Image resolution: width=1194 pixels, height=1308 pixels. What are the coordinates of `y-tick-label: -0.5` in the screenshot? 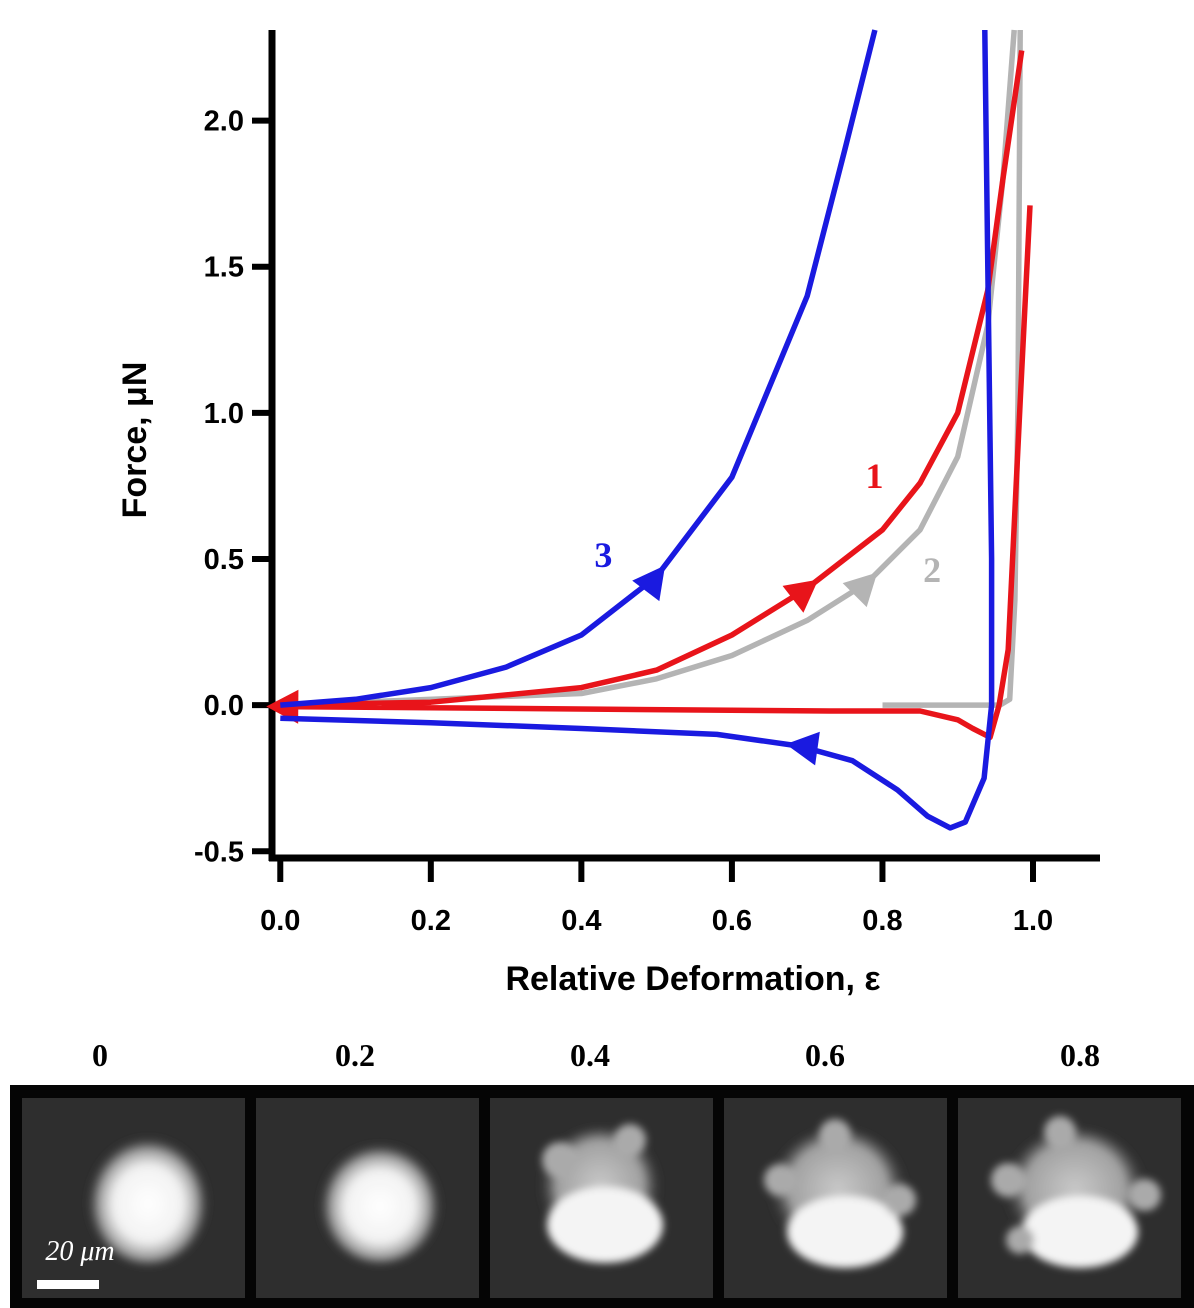 It's located at (219, 852).